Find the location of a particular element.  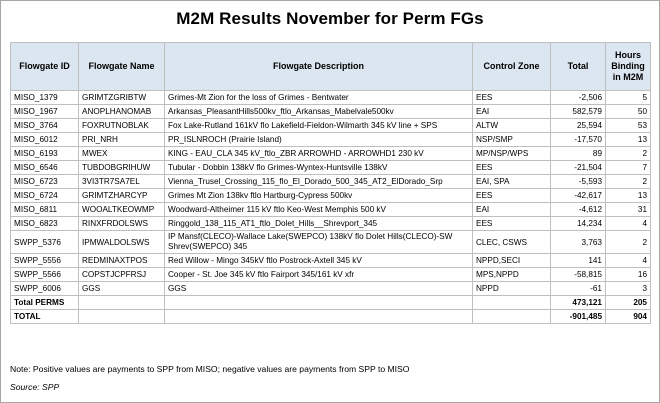

control-zone-cell: EAI is located at coordinates (511, 111).